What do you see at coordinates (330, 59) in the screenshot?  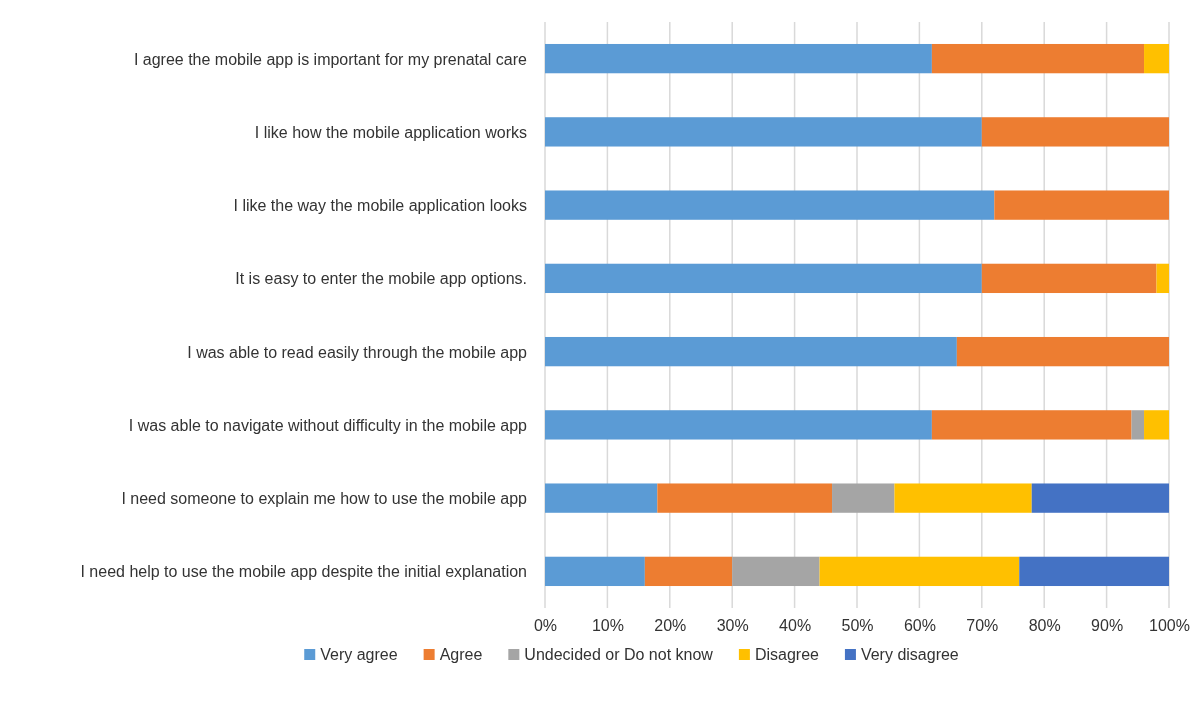 I see `y-tick-label: I agree the mobile app is important for my prenatal care` at bounding box center [330, 59].